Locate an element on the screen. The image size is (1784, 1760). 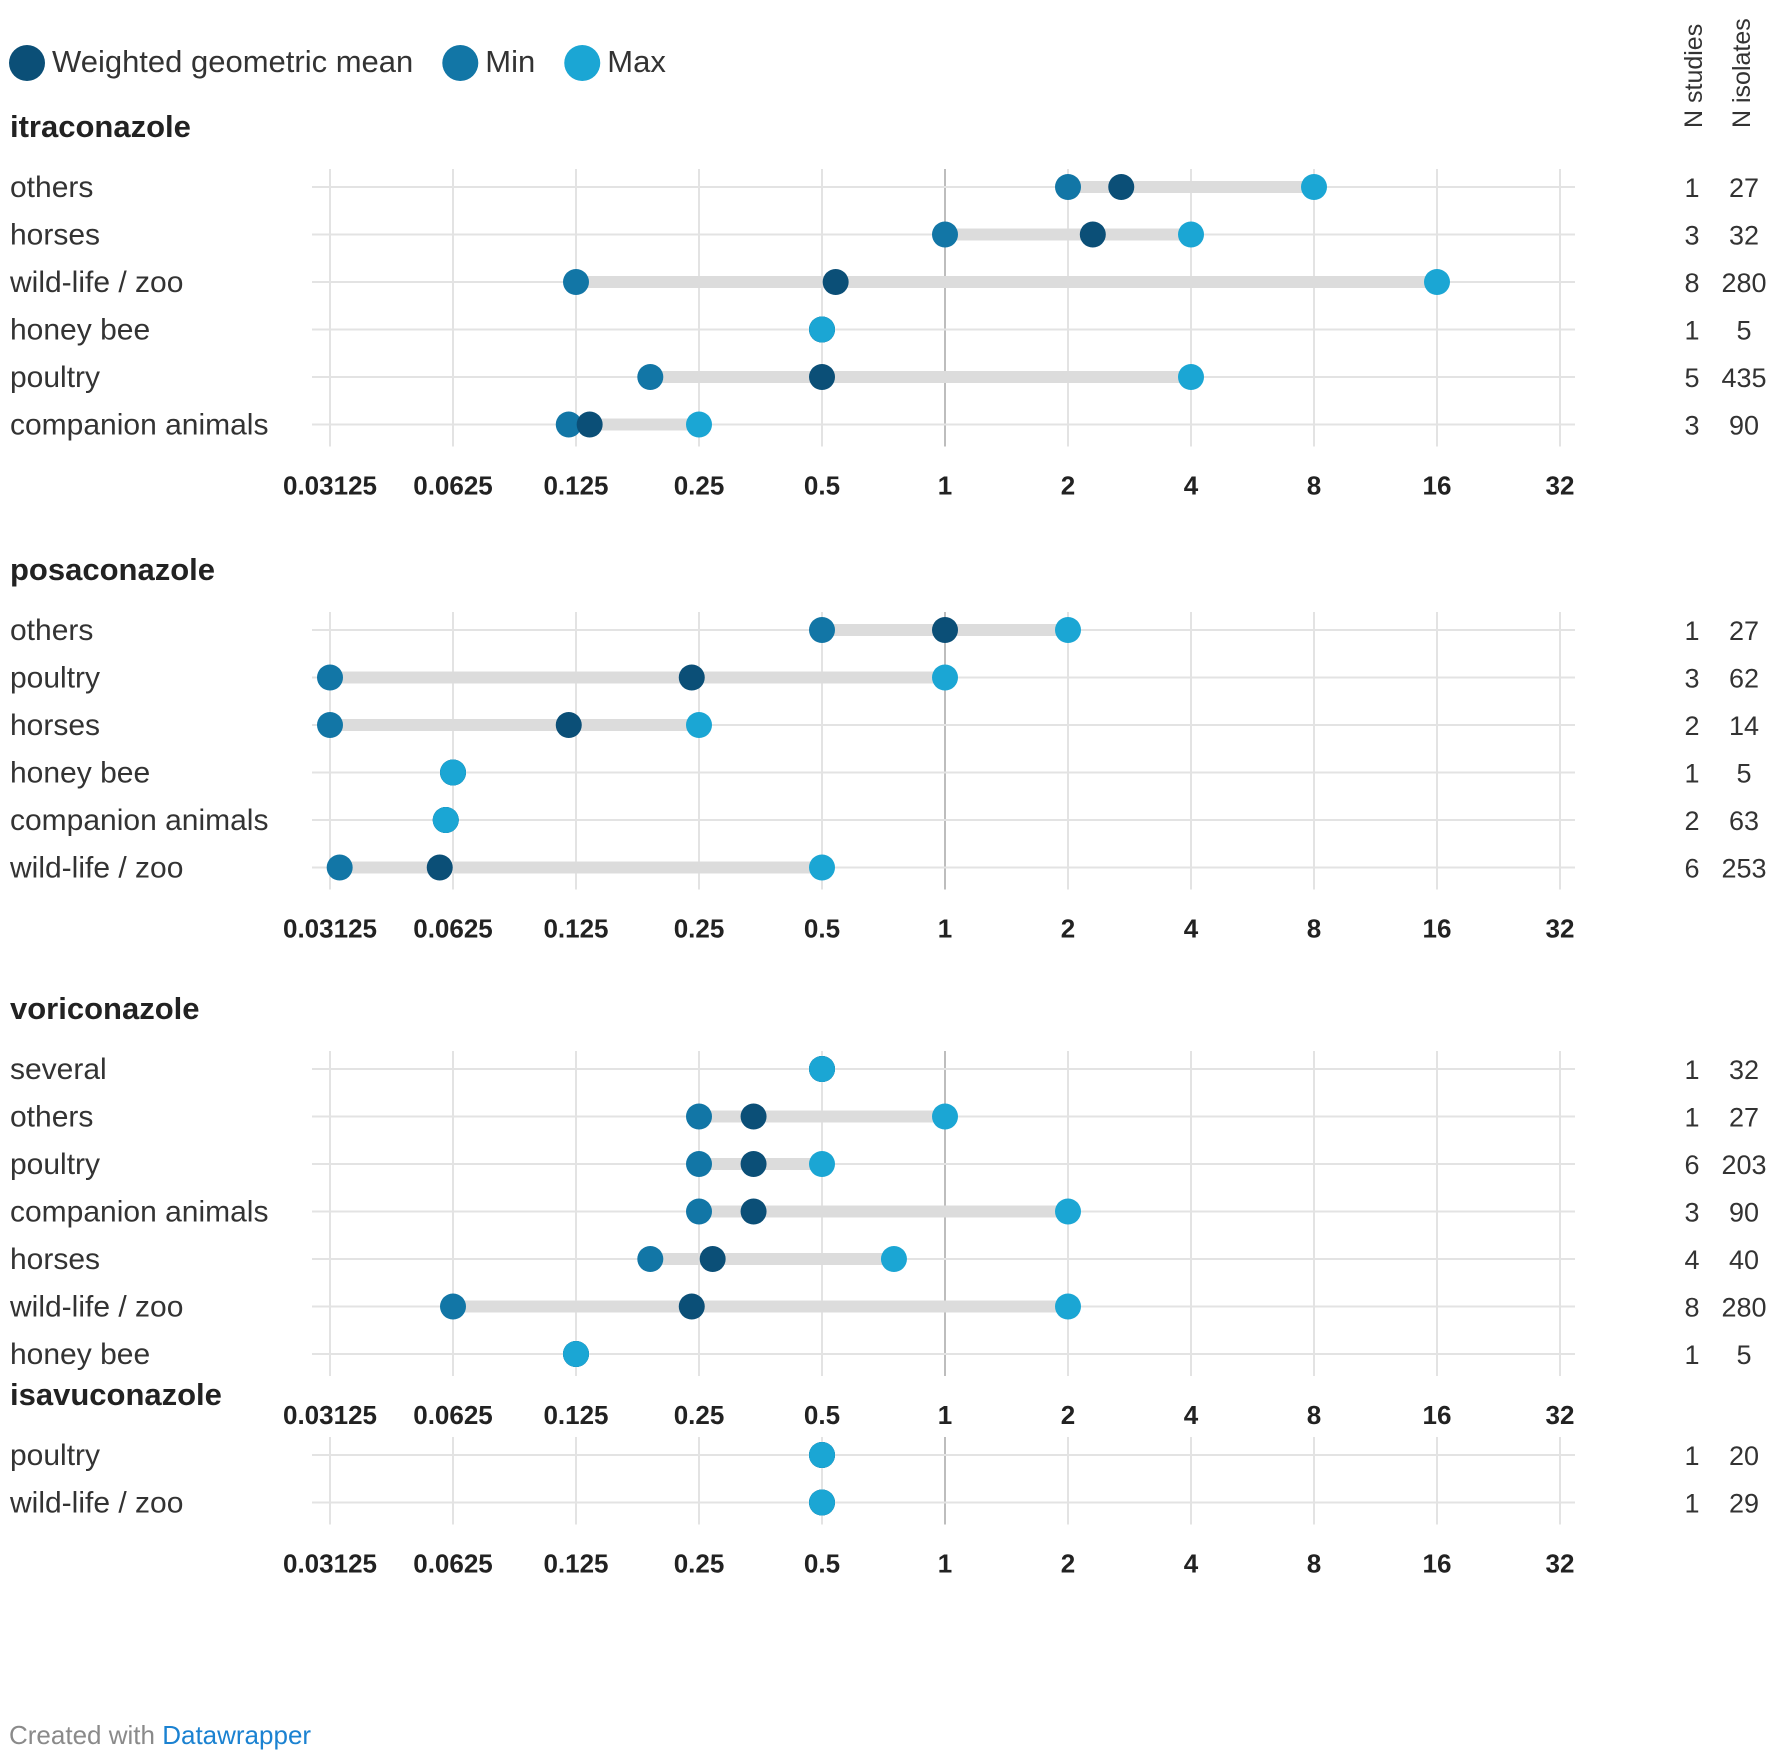
row-label-honey-bee: honey bee is located at coordinates (80, 1354).